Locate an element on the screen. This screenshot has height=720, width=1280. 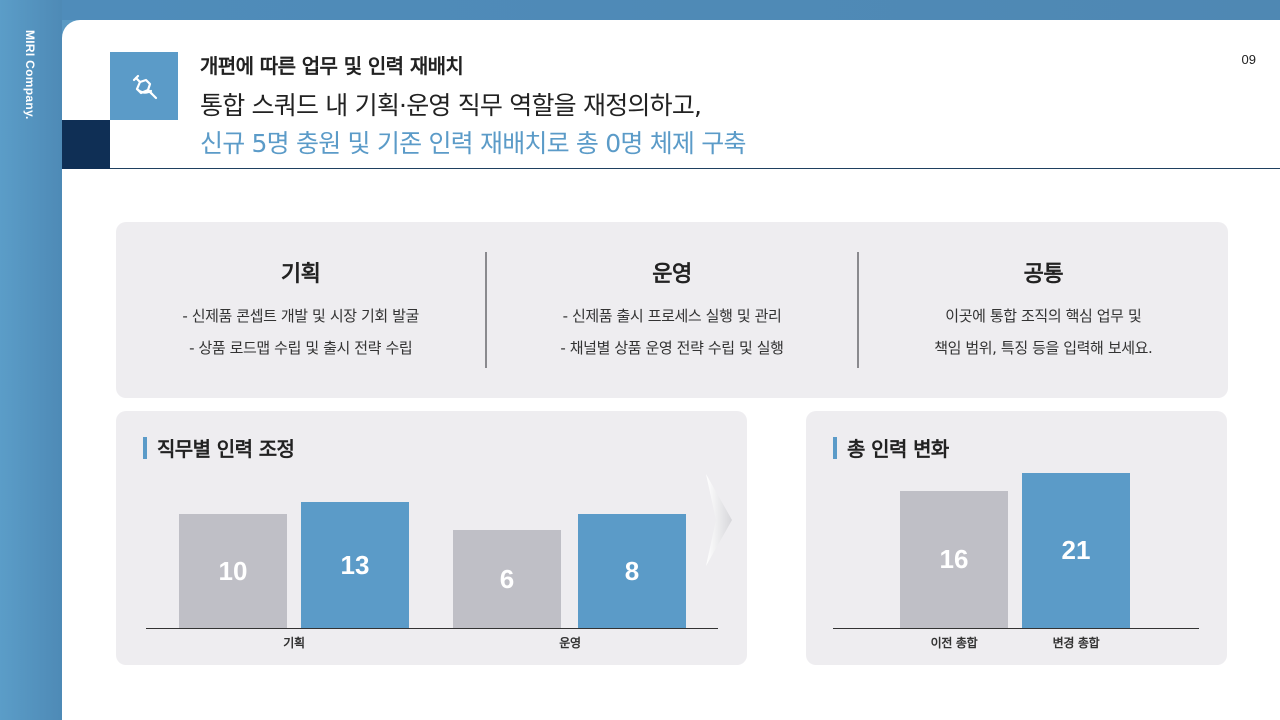
bar-before-total: 16 is located at coordinates (954, 559).